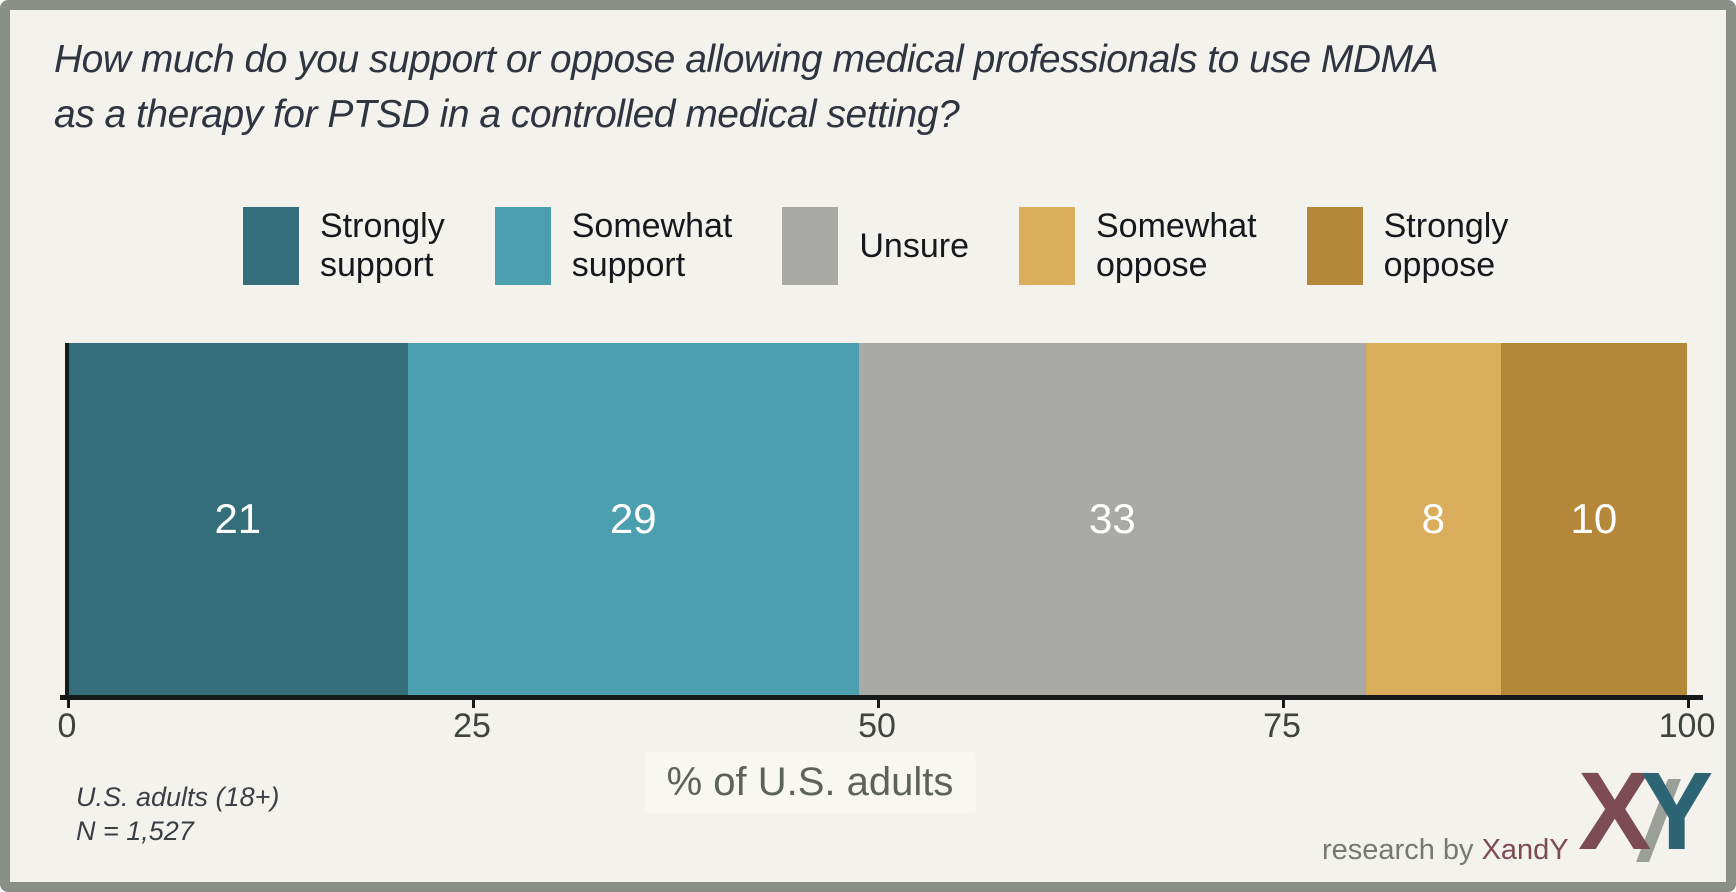 The height and width of the screenshot is (892, 1736). What do you see at coordinates (914, 245) in the screenshot?
I see `legend-label-unsure: Unsure` at bounding box center [914, 245].